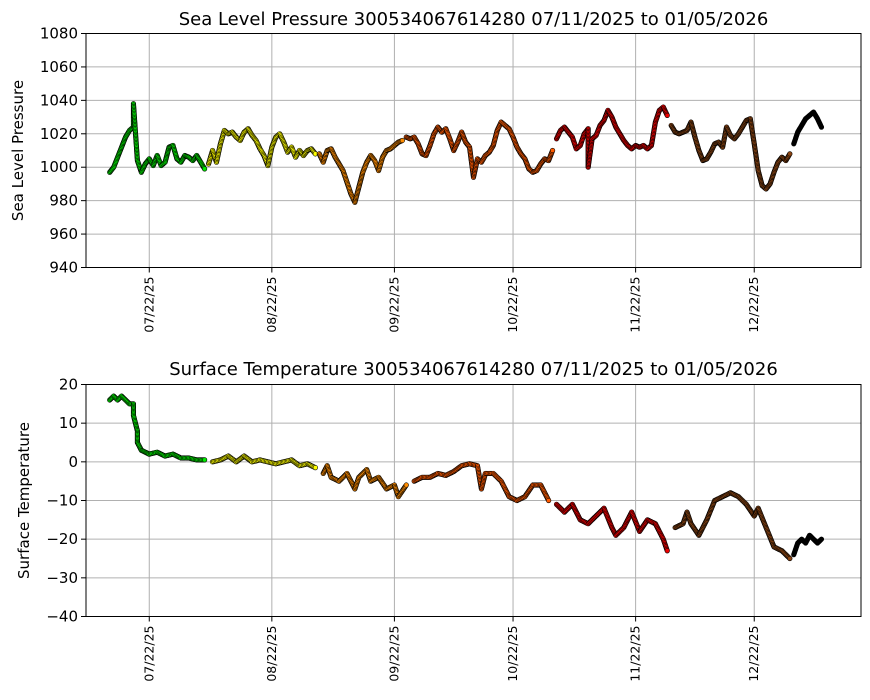  I want to click on y-tick-label: −30, so click(62, 578).